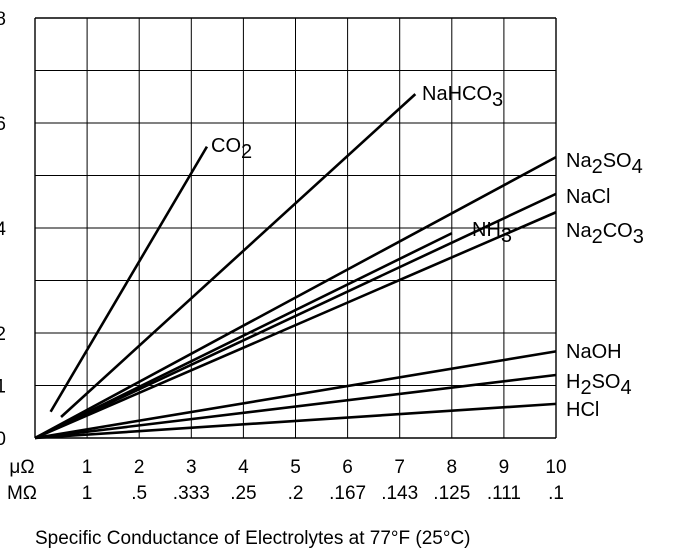 The width and height of the screenshot is (673, 557). I want to click on x-tick-label: .111, so click(504, 493).